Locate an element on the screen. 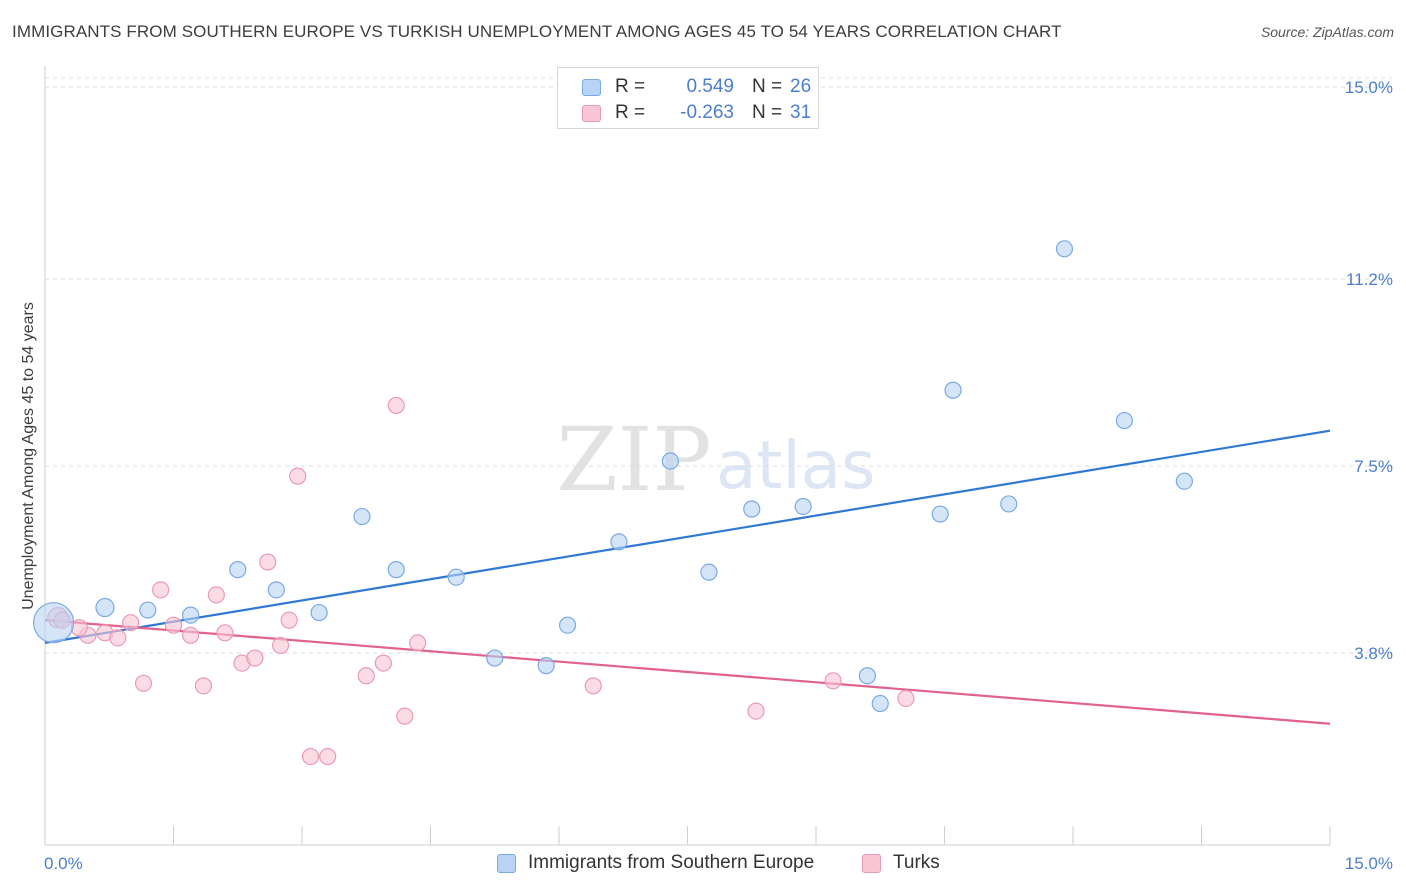 Image resolution: width=1406 pixels, height=892 pixels. legend-swatch-southern-europe is located at coordinates (506, 863).